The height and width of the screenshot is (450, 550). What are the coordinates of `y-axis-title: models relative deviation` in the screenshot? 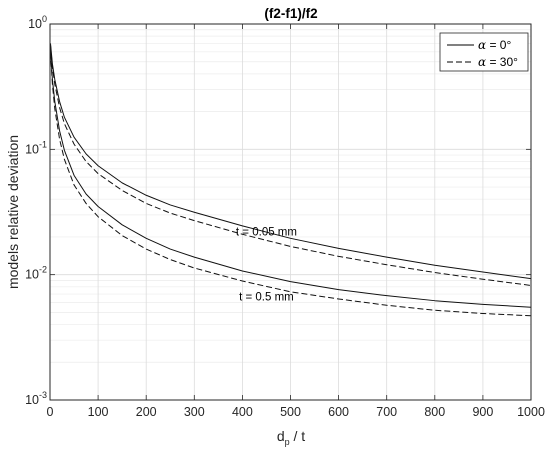 It's located at (13, 212).